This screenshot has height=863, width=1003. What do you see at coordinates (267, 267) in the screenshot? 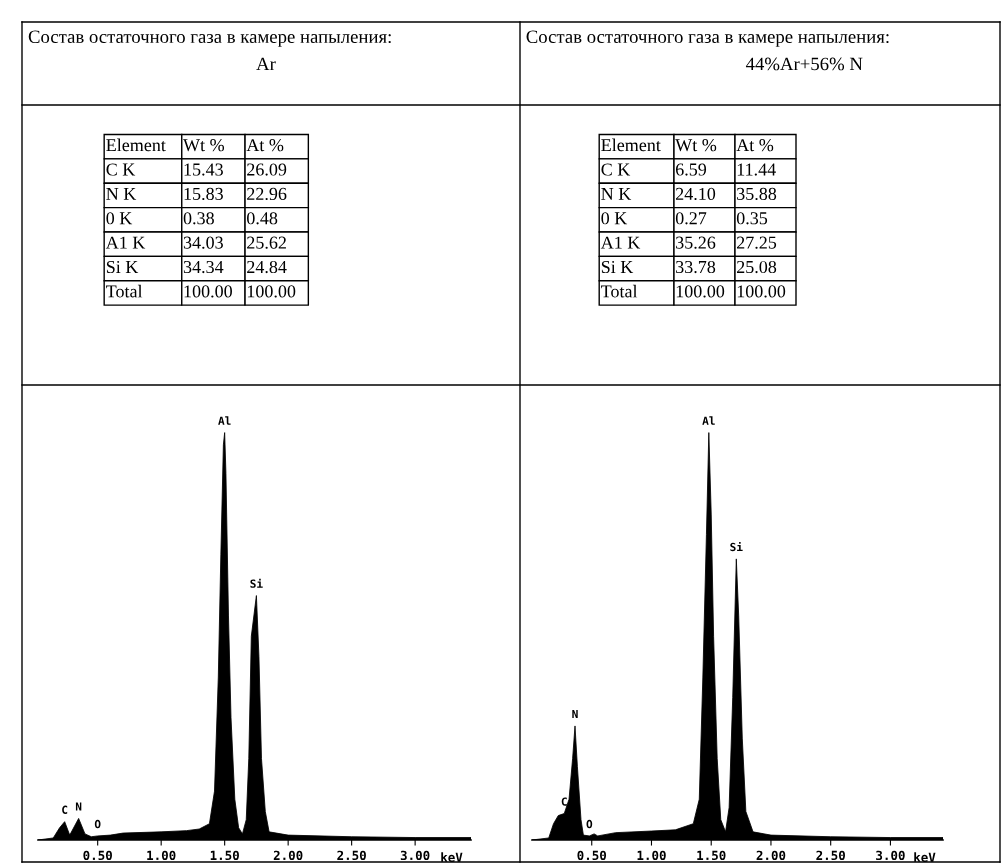
I see `text: 24.84` at bounding box center [267, 267].